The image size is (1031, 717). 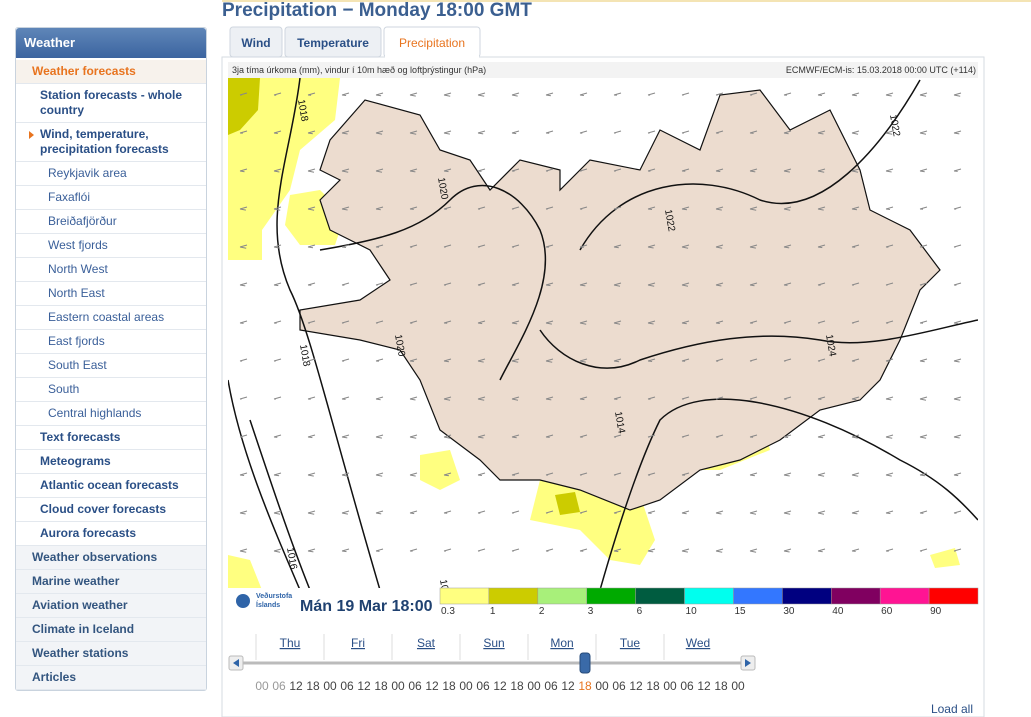 I want to click on menu-item: Meteograms, so click(x=111, y=462).